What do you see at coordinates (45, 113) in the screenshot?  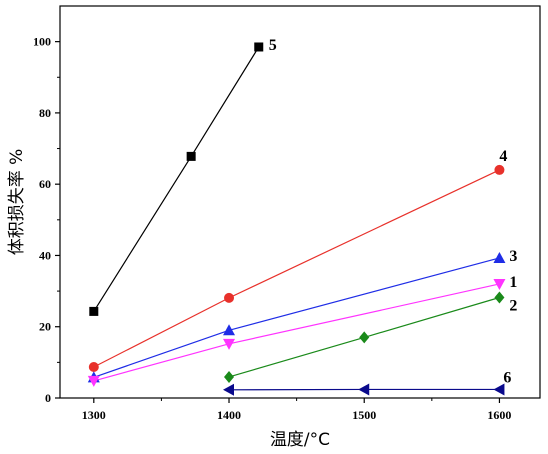 I see `y-tick-label: 80` at bounding box center [45, 113].